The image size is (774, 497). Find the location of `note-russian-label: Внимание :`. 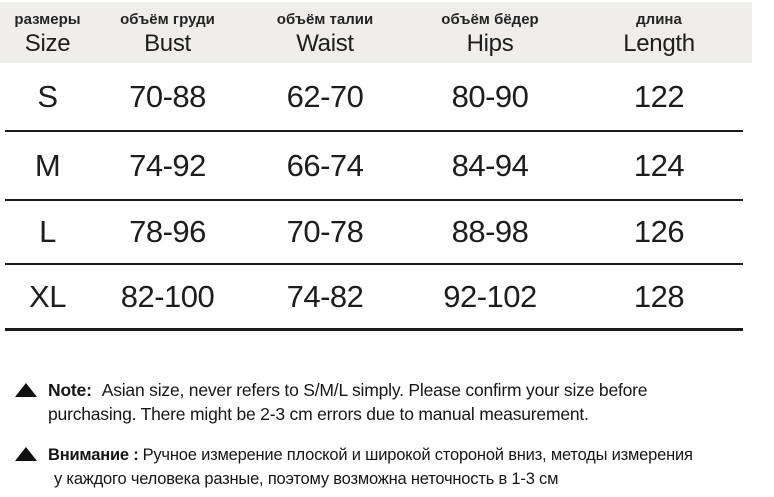

note-russian-label: Внимание : is located at coordinates (93, 455).